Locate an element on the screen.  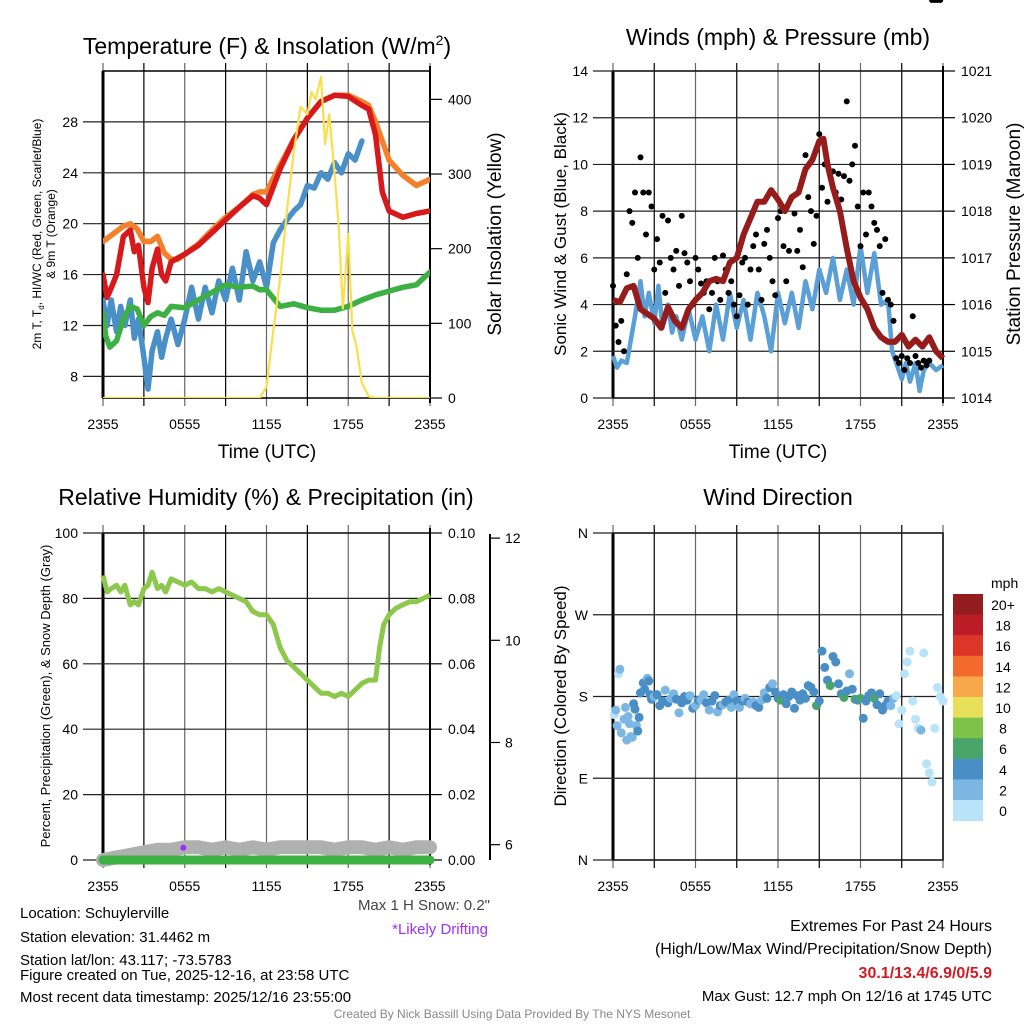
location-label: Location: Schuylerville is located at coordinates (95, 913).